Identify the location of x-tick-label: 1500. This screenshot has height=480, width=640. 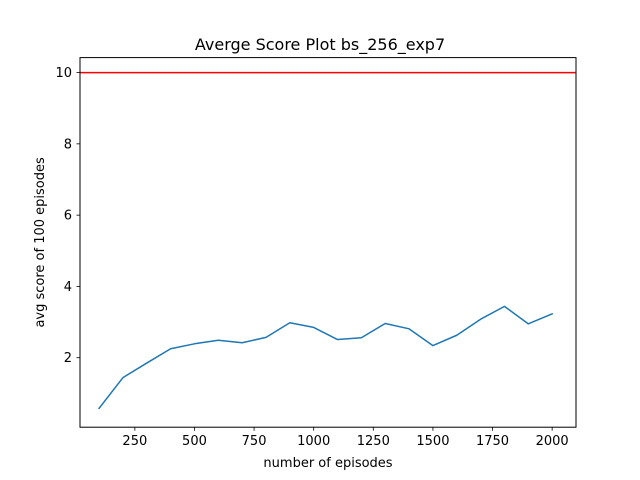
(432, 441).